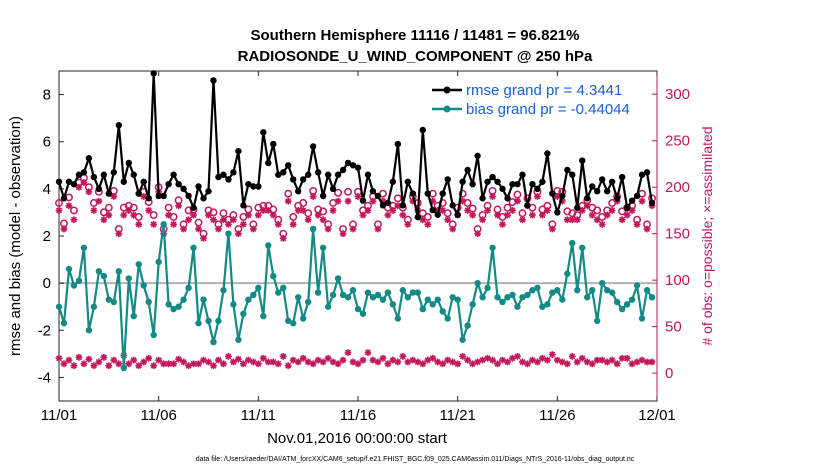  What do you see at coordinates (673, 327) in the screenshot?
I see `y-right-tick-label: 50` at bounding box center [673, 327].